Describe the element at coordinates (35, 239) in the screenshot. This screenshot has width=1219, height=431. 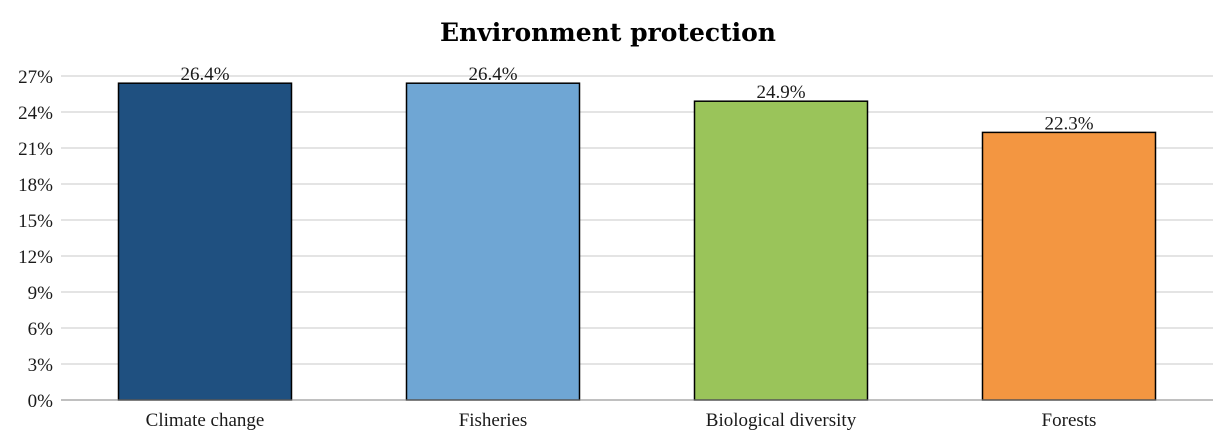
I see `y-axis-tick-labels: 0% 3% 6% 9% 12% 15% 18% 21% 24% 27%` at that location.